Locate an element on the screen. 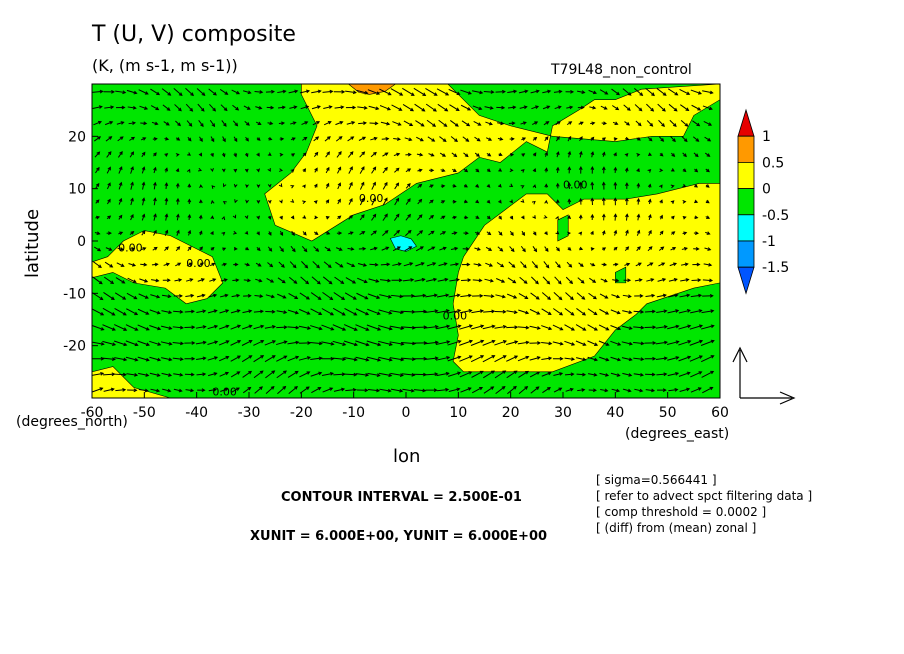  colorbar-label: 1 is located at coordinates (766, 137).